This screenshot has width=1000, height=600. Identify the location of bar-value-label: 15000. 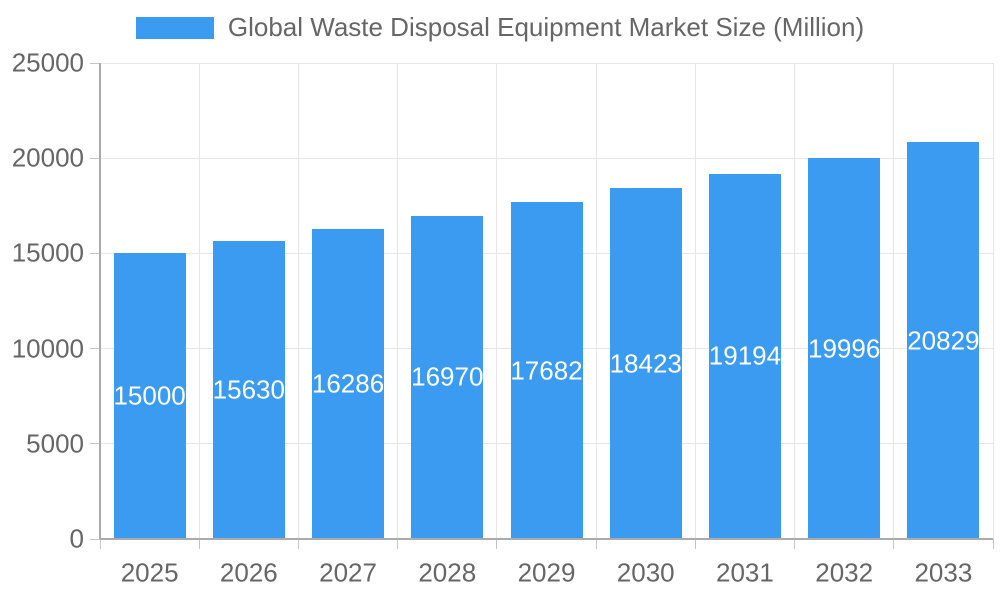
(149, 395).